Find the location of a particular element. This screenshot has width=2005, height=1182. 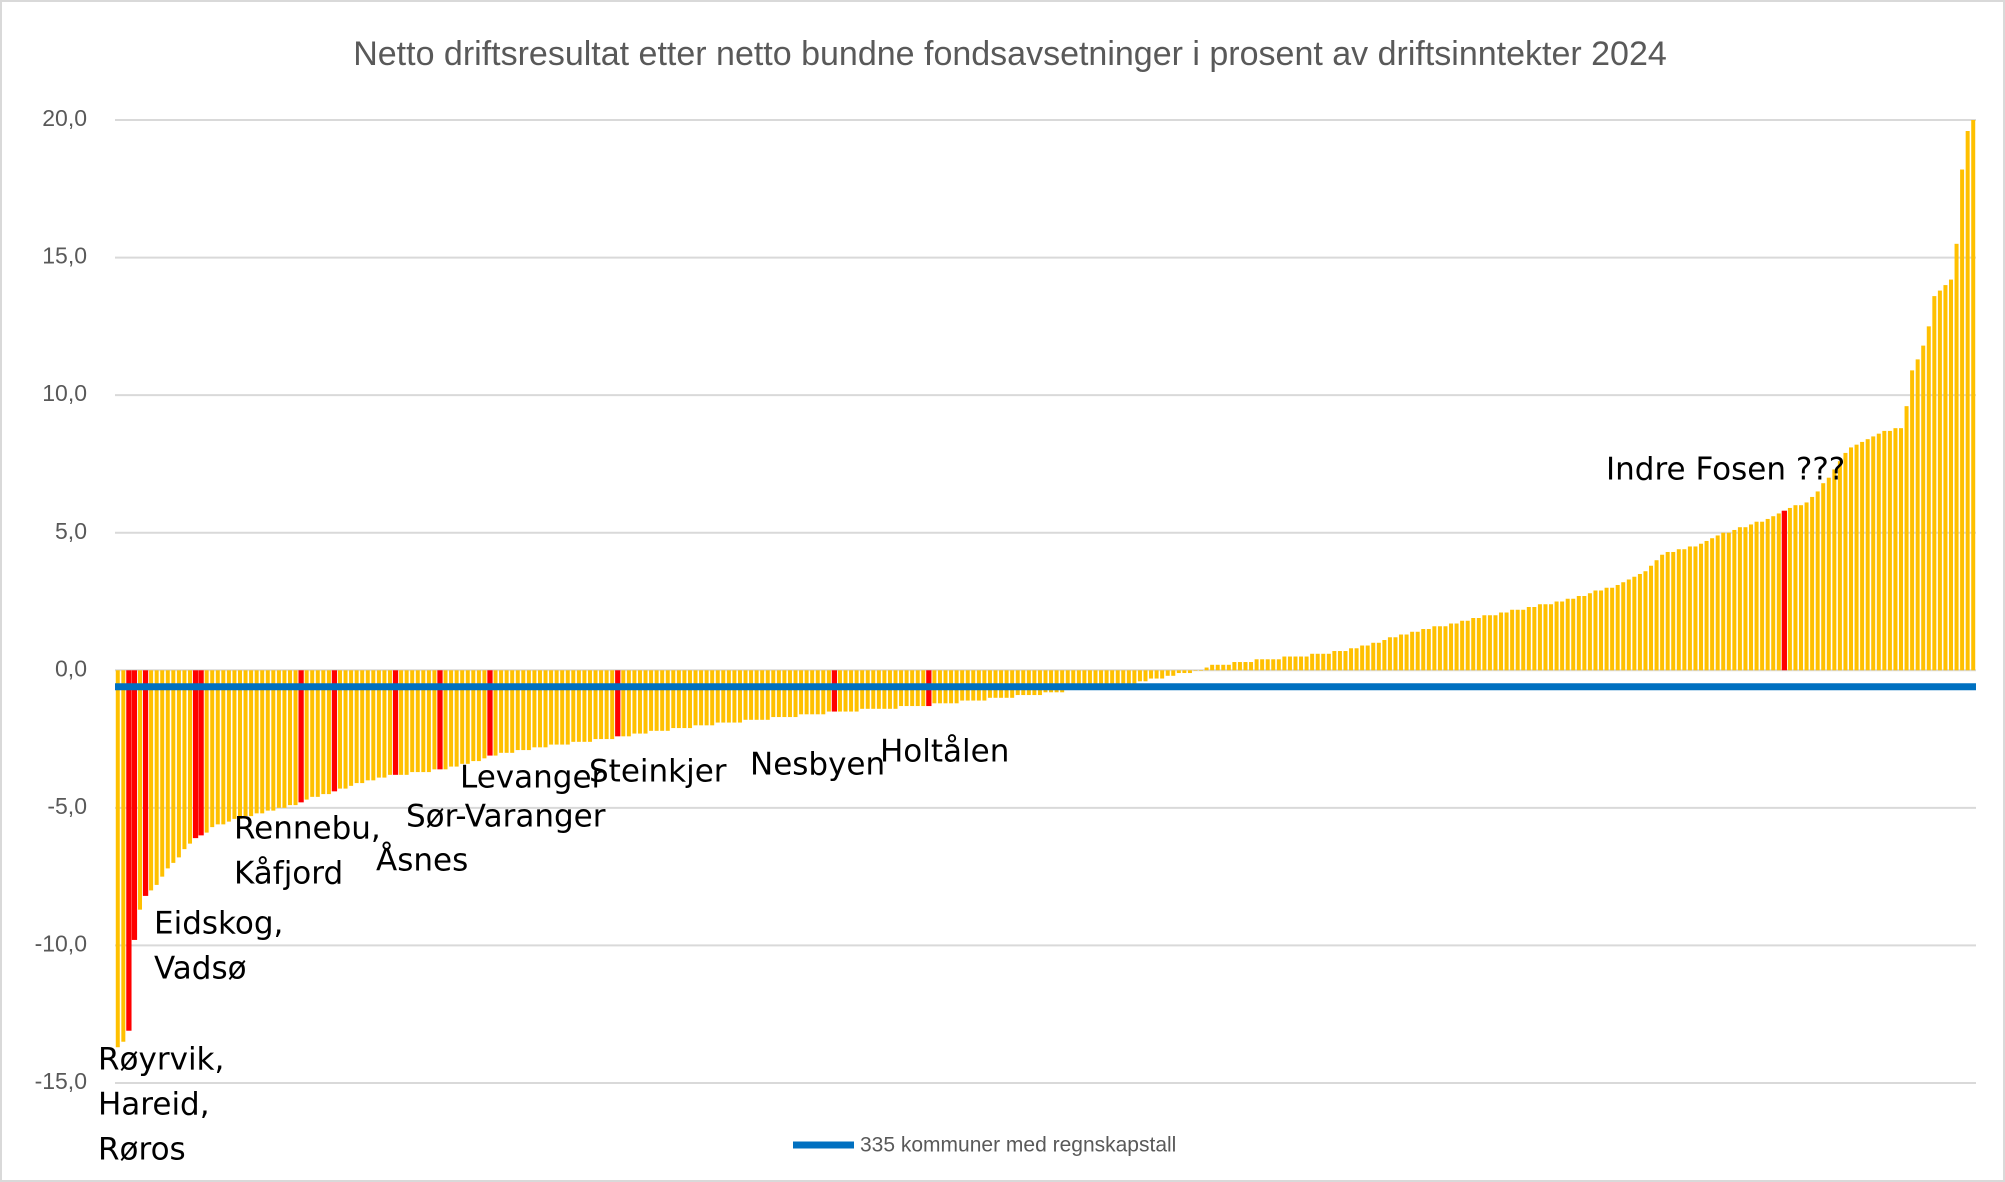

y-tick-label: 20,0 is located at coordinates (64, 118).